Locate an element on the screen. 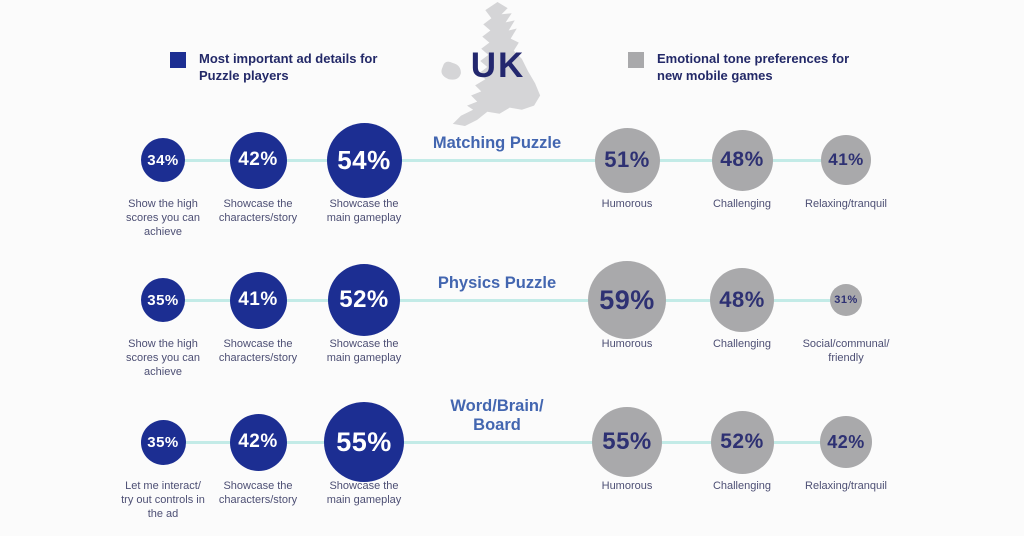  uk-map-icon is located at coordinates (491, 64).